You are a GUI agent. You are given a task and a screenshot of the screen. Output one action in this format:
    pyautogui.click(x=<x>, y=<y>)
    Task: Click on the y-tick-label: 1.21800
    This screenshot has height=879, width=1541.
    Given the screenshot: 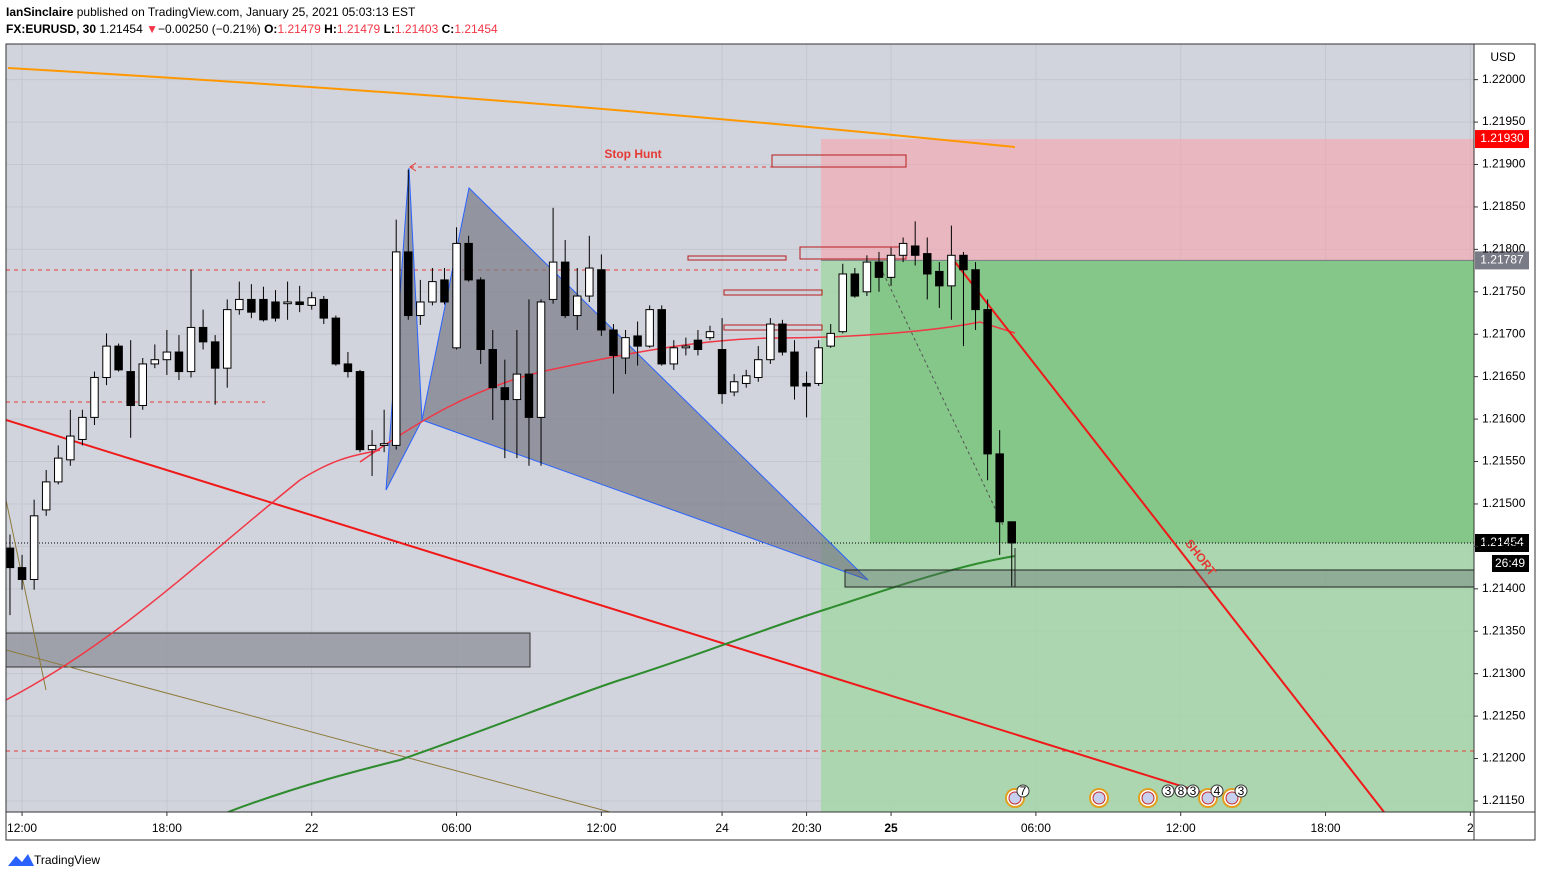 What is the action you would take?
    pyautogui.click(x=1504, y=249)
    